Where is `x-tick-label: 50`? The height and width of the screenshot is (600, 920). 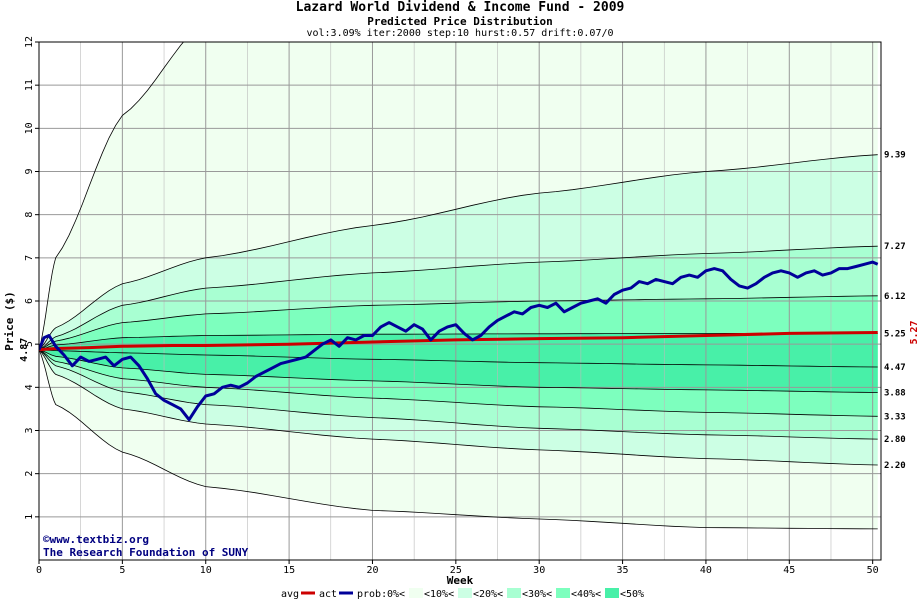 x-tick-label: 50 is located at coordinates (873, 570).